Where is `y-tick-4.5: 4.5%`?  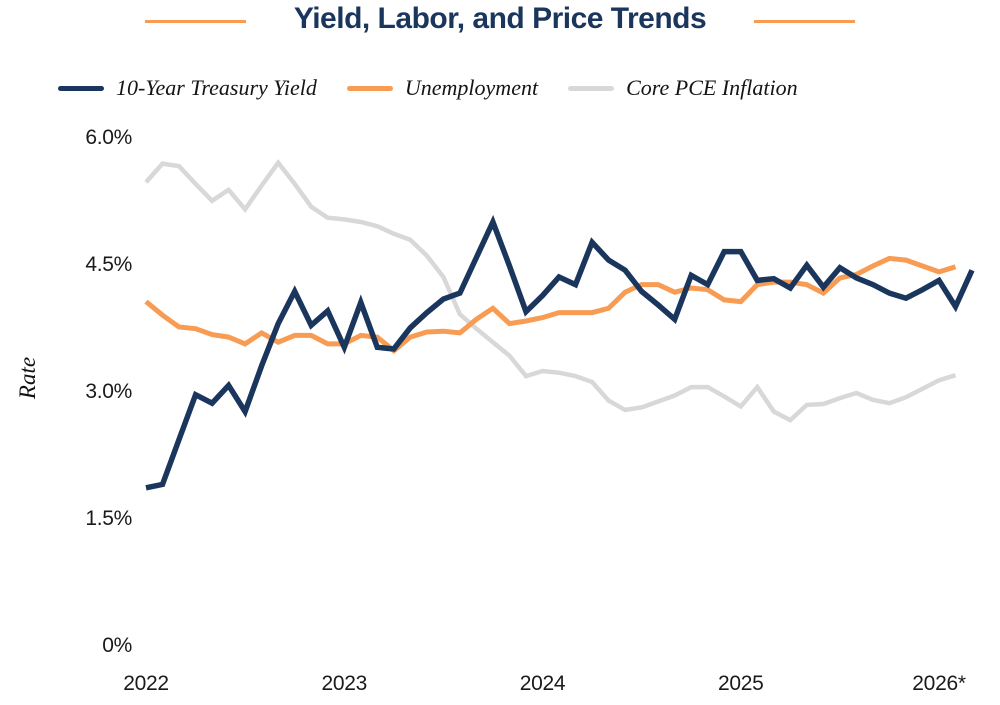
y-tick-4.5: 4.5% is located at coordinates (108, 264).